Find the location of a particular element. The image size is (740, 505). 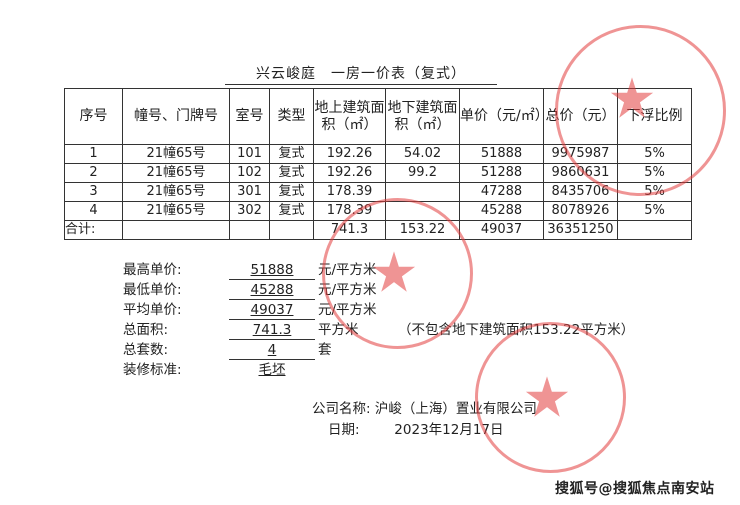

table-cell: 2 is located at coordinates (93, 173).